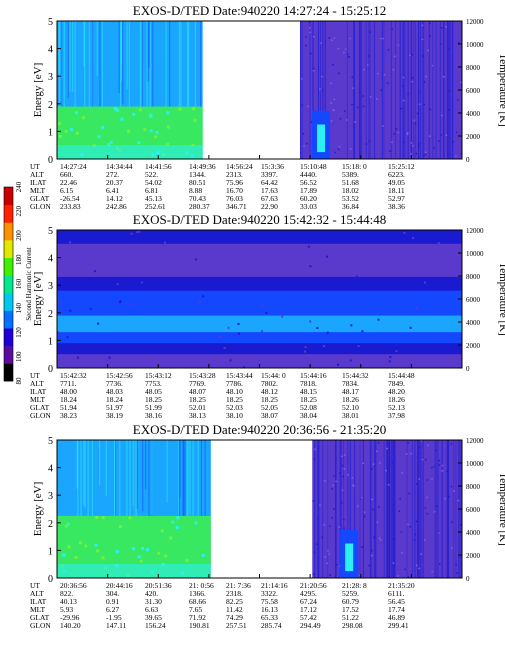 The image size is (505, 649). I want to click on table-cell: 20:44:16, so click(119, 585).